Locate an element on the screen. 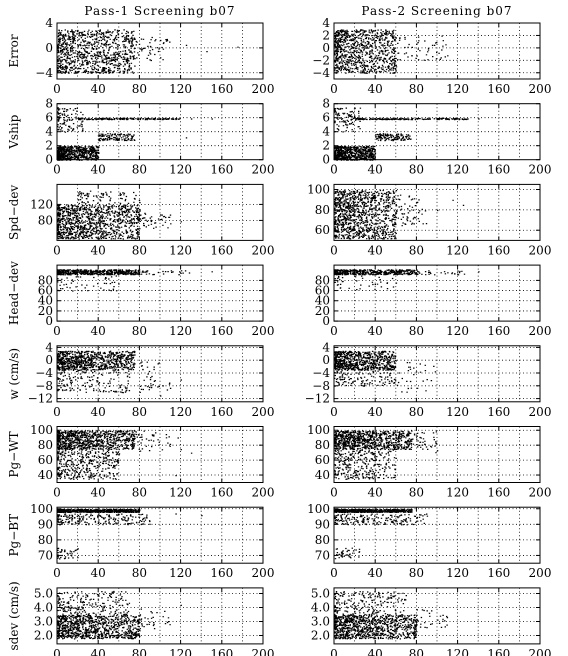 This screenshot has width=568, height=656. panel-spd-dev-col2: 0 40 80 120 160 200 60 80 100 is located at coordinates (429, 219).